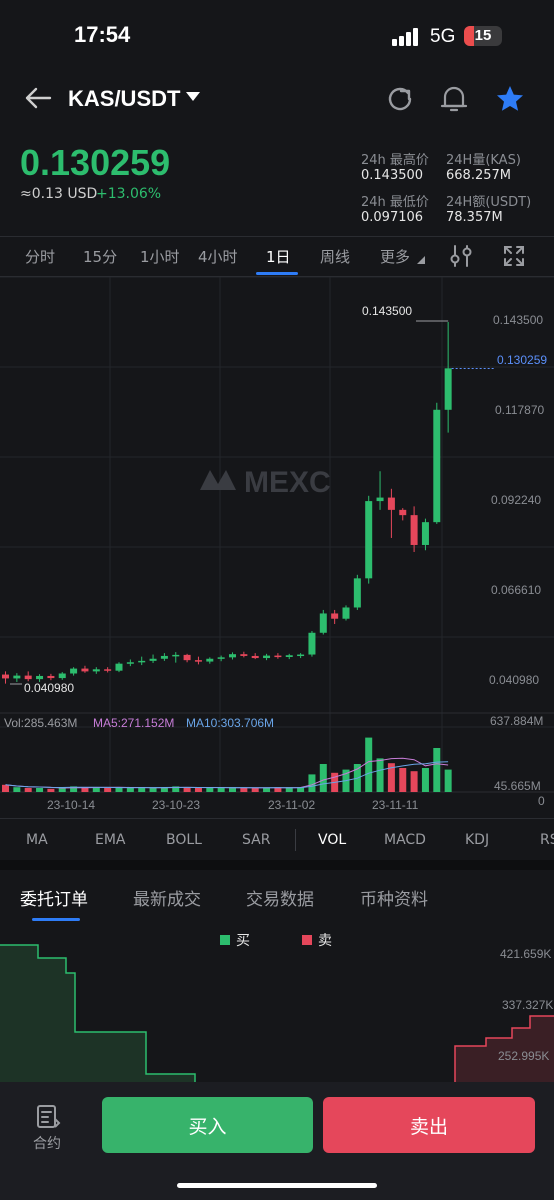 Image resolution: width=554 pixels, height=1200 pixels. What do you see at coordinates (100, 257) in the screenshot?
I see `tab-interval-15m: 15分` at bounding box center [100, 257].